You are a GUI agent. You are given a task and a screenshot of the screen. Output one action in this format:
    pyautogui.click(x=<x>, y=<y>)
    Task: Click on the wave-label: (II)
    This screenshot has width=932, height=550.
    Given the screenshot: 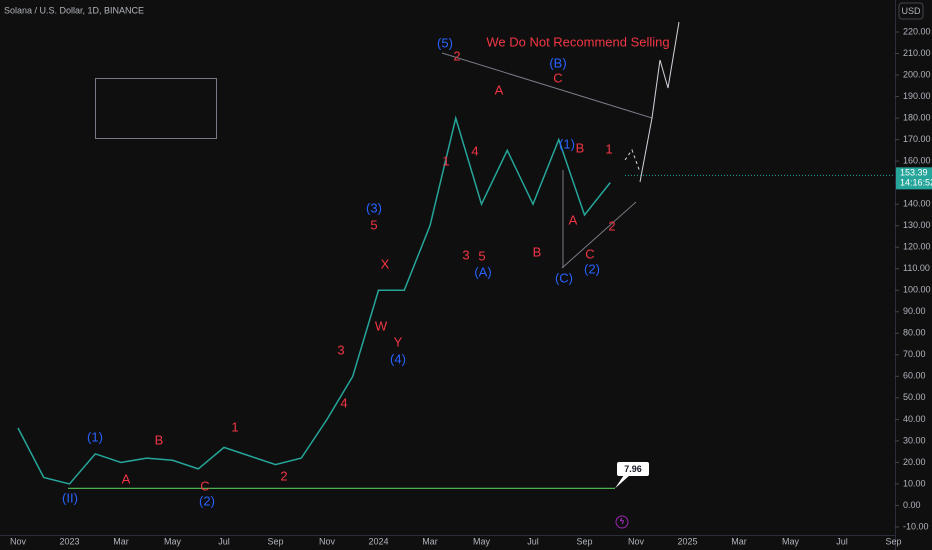 What is the action you would take?
    pyautogui.click(x=70, y=497)
    